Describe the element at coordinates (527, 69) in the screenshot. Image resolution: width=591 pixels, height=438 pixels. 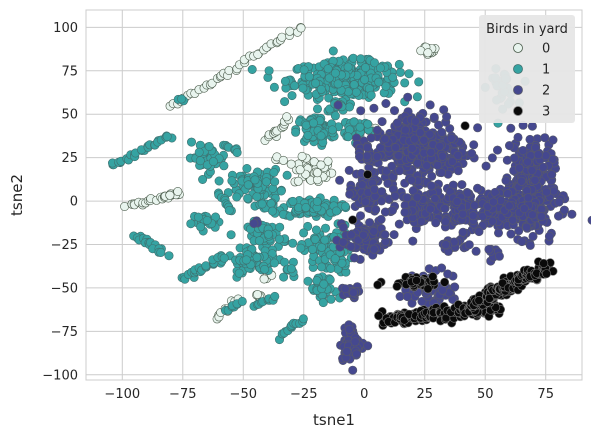
I see `legend: Birds in yard 0 1 2 3` at that location.